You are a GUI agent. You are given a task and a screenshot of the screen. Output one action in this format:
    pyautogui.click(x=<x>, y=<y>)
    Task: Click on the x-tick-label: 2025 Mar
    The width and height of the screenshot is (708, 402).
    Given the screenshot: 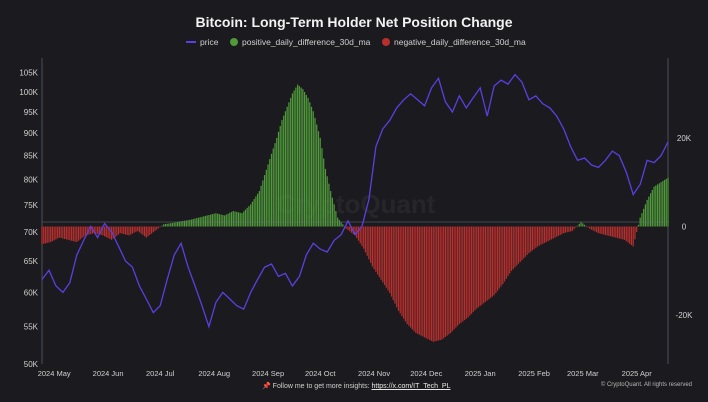 What is the action you would take?
    pyautogui.click(x=583, y=373)
    